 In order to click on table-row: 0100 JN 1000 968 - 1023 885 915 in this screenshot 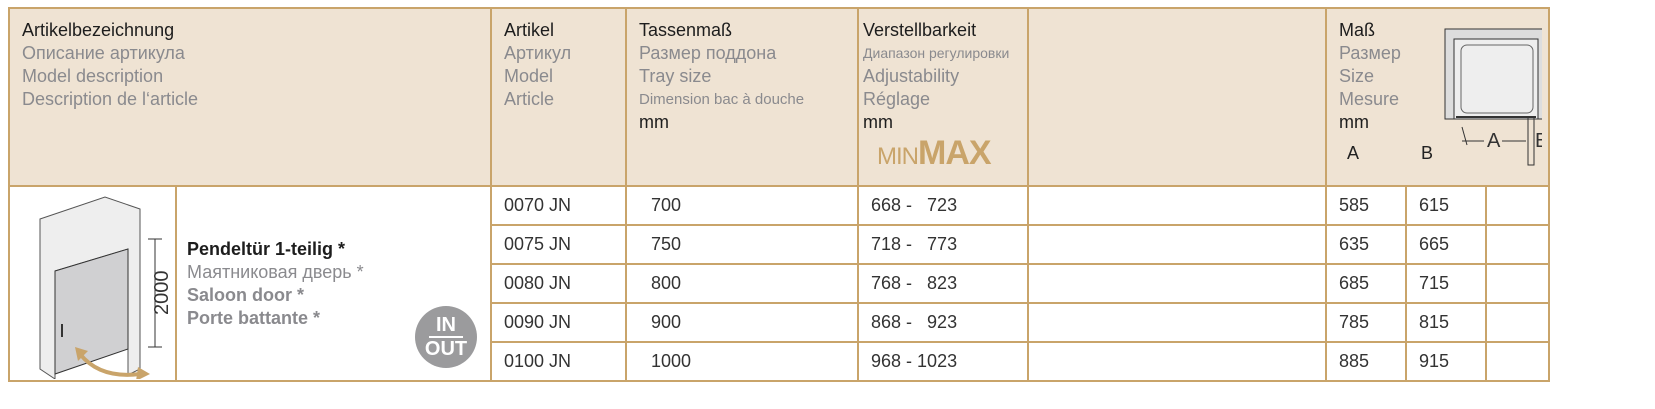, I will do `click(780, 361)`.